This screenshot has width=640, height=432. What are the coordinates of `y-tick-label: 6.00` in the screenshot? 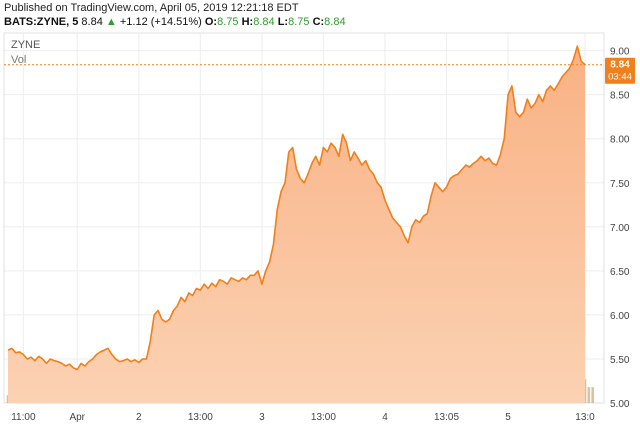 It's located at (620, 316).